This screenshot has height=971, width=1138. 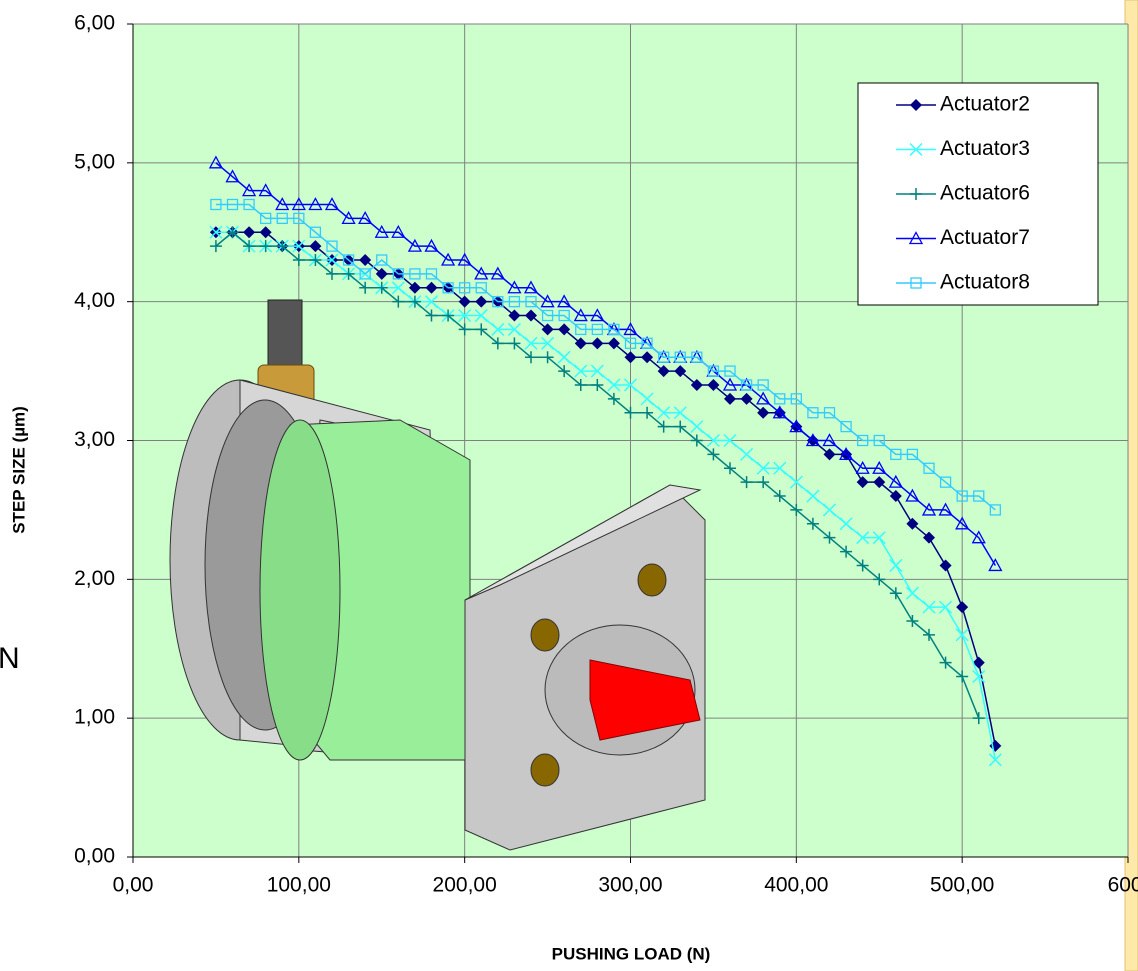 What do you see at coordinates (796, 885) in the screenshot?
I see `x-tick-label: 400,00` at bounding box center [796, 885].